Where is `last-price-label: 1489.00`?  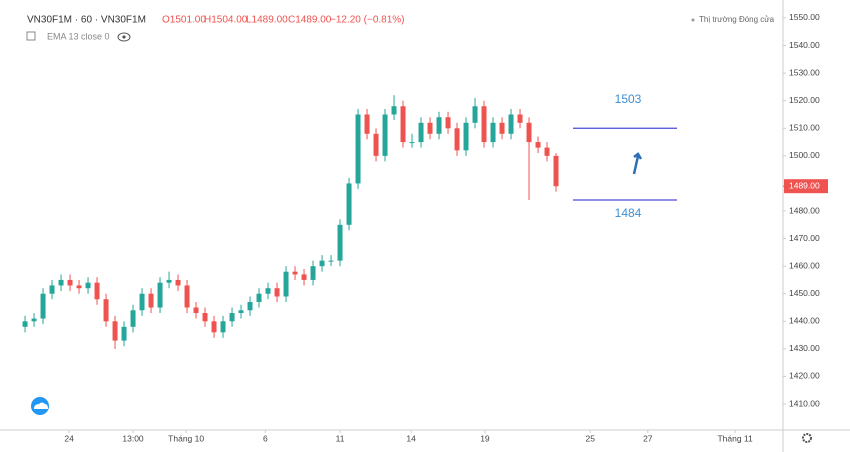 last-price-label: 1489.00 is located at coordinates (804, 185).